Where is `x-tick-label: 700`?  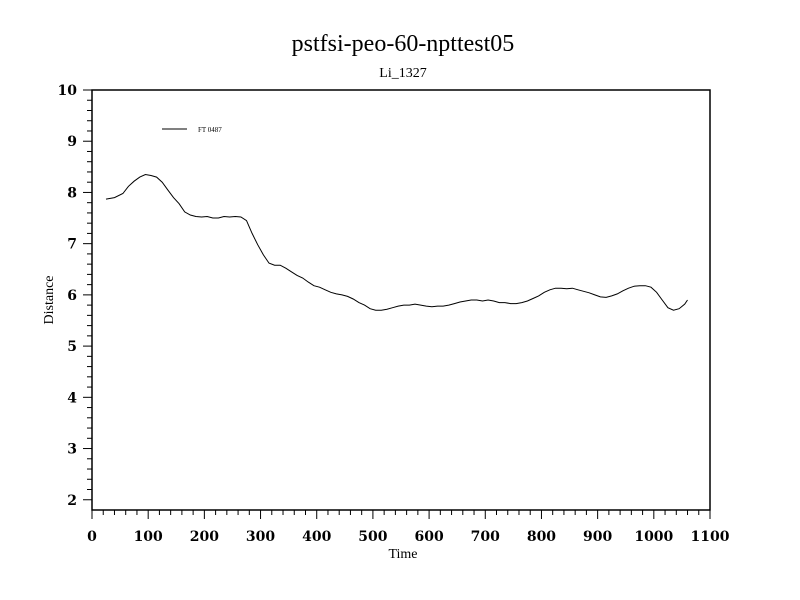 x-tick-label: 700 is located at coordinates (485, 537).